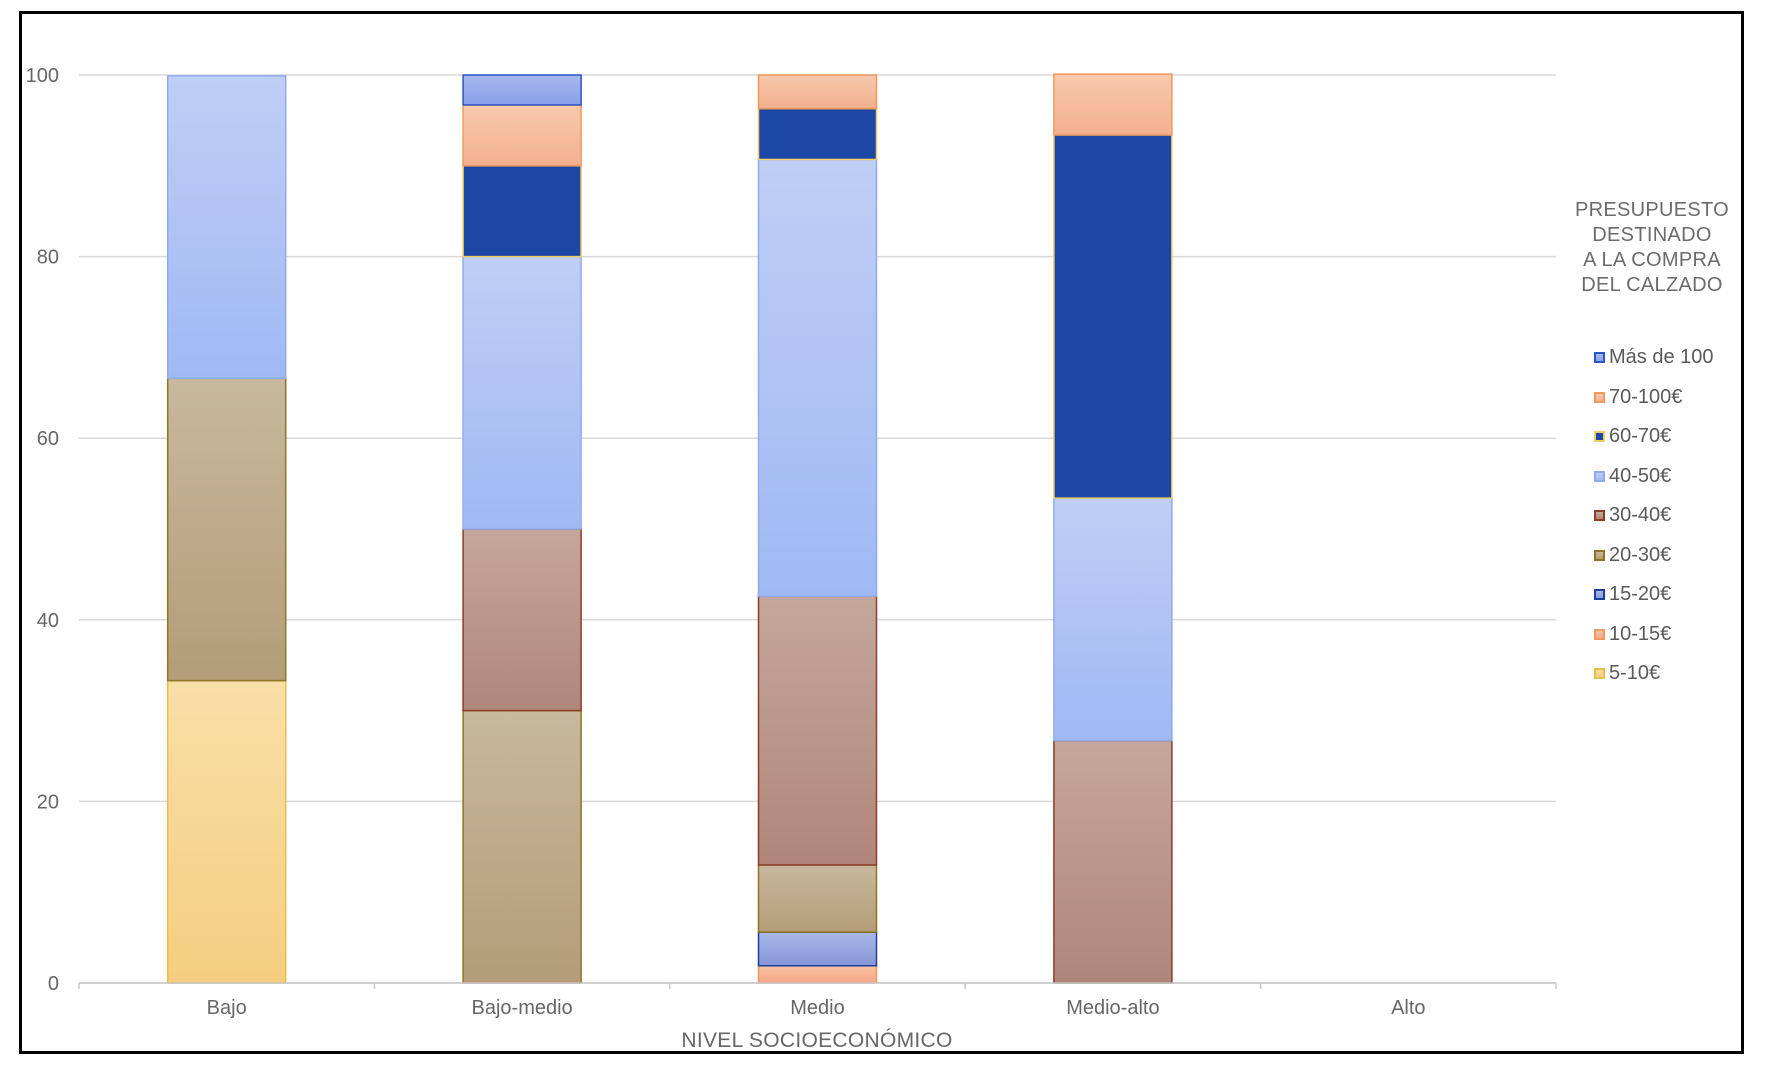 The width and height of the screenshot is (1765, 1068). Describe the element at coordinates (48, 439) in the screenshot. I see `y-tick-label: 60` at that location.